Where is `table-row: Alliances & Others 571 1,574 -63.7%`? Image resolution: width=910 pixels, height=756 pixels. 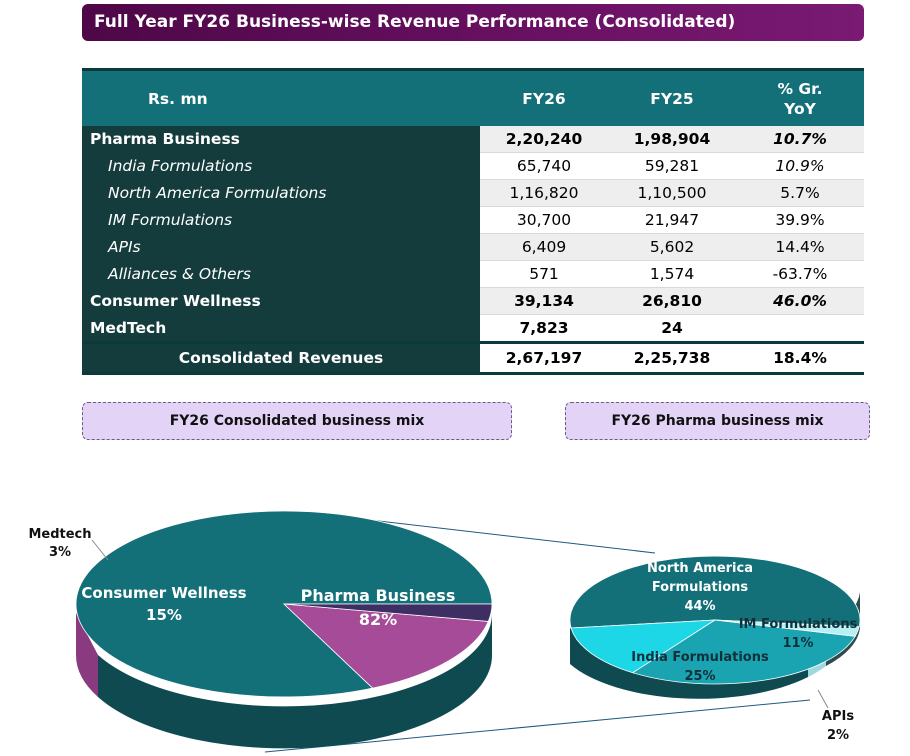
table-row: Alliances & Others 571 1,574 -63.7% is located at coordinates (473, 274).